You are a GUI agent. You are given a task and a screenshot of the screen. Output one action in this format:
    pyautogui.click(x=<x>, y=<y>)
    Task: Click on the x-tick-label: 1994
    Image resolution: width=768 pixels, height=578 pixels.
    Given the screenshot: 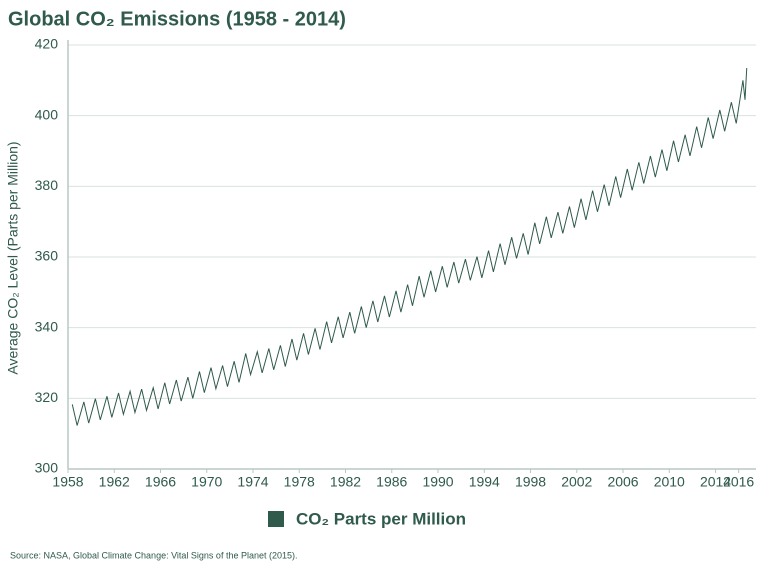 What is the action you would take?
    pyautogui.click(x=484, y=482)
    